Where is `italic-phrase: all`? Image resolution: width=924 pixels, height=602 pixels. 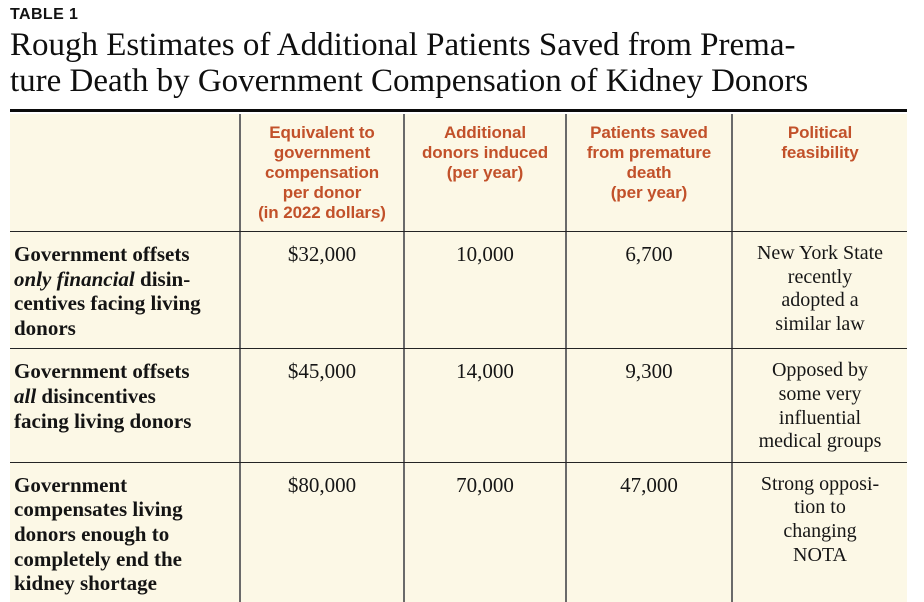
italic-phrase: all is located at coordinates (25, 396).